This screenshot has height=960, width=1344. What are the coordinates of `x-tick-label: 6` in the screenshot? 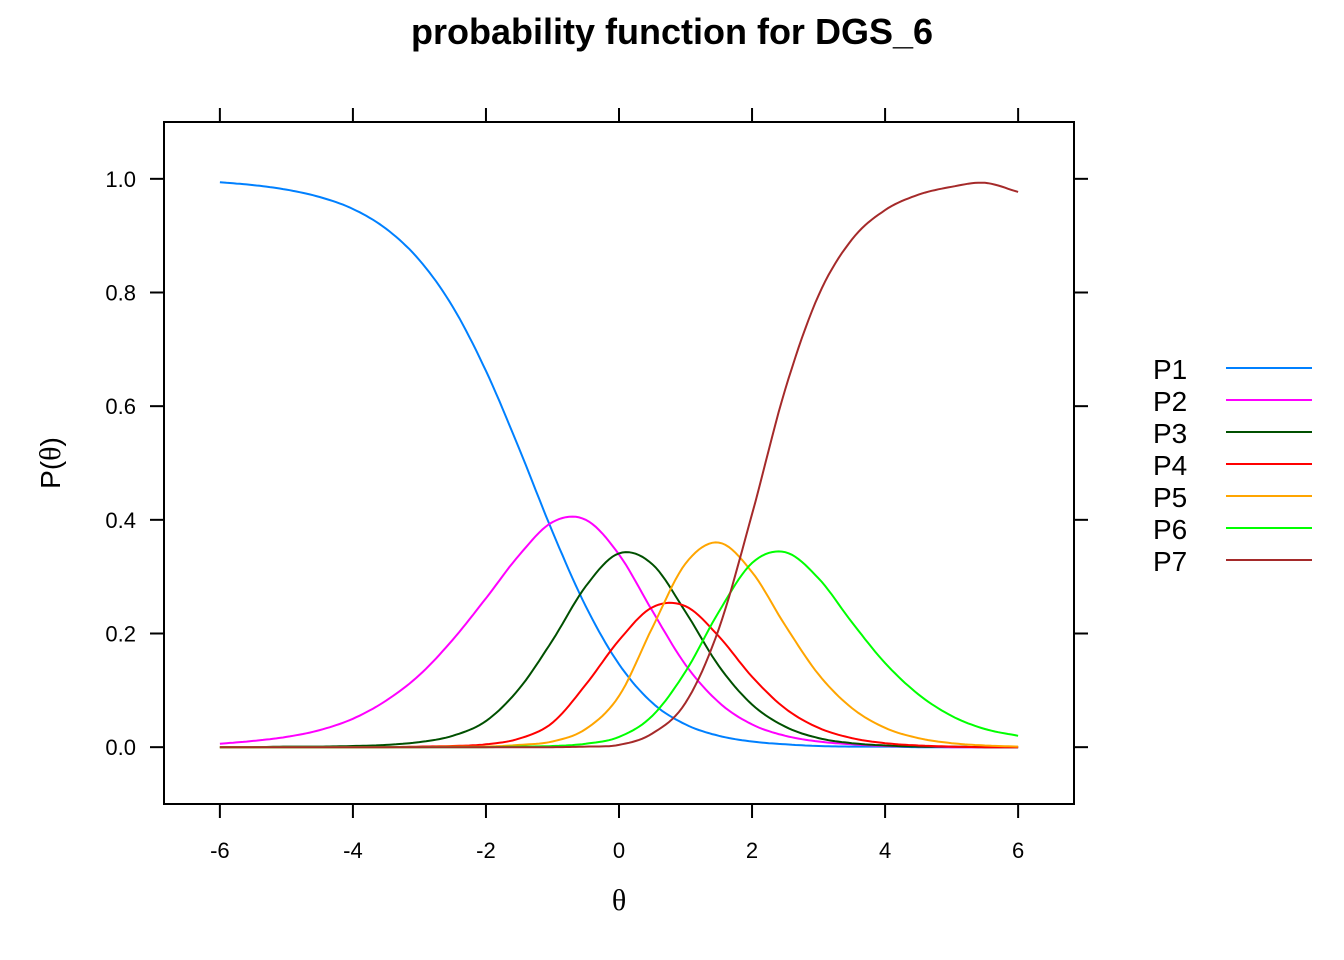 It's located at (1018, 850).